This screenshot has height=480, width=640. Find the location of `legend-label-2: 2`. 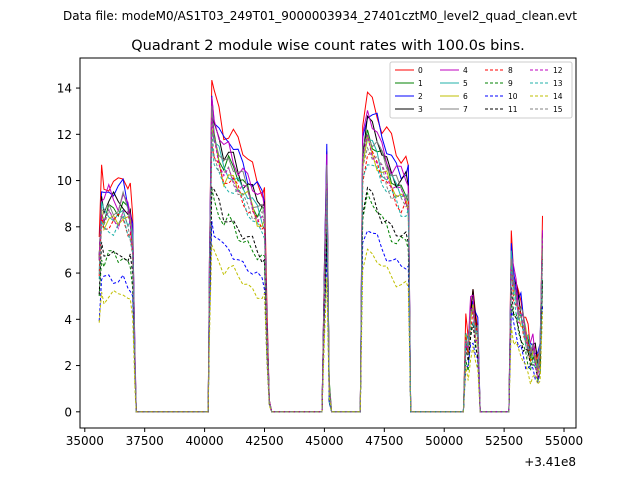

legend-label-2: 2 is located at coordinates (420, 96).